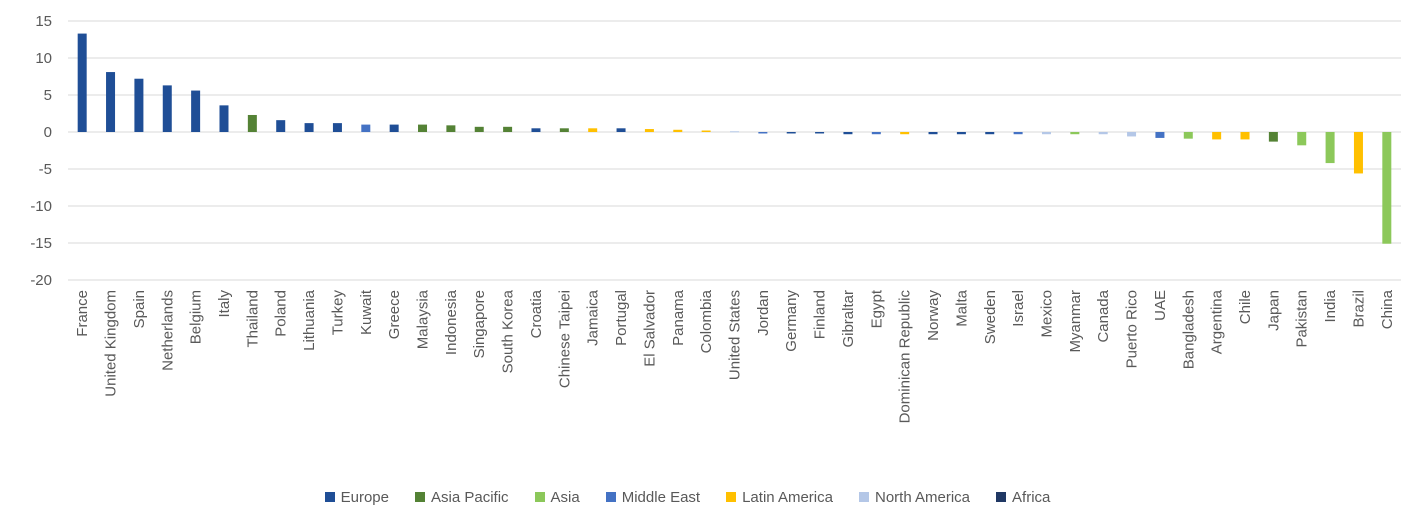  What do you see at coordinates (678, 317) in the screenshot?
I see `x-tick-label: Panama` at bounding box center [678, 317].